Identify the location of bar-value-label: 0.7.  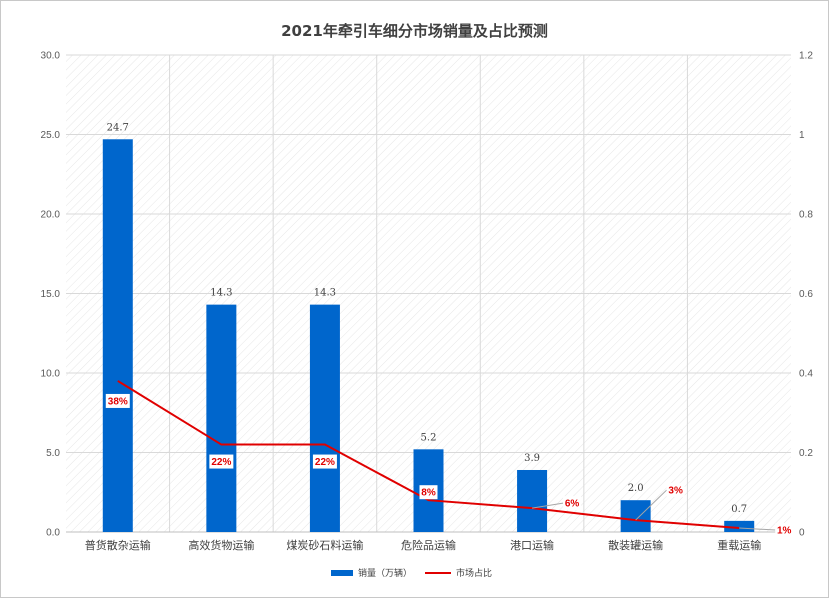
(739, 509).